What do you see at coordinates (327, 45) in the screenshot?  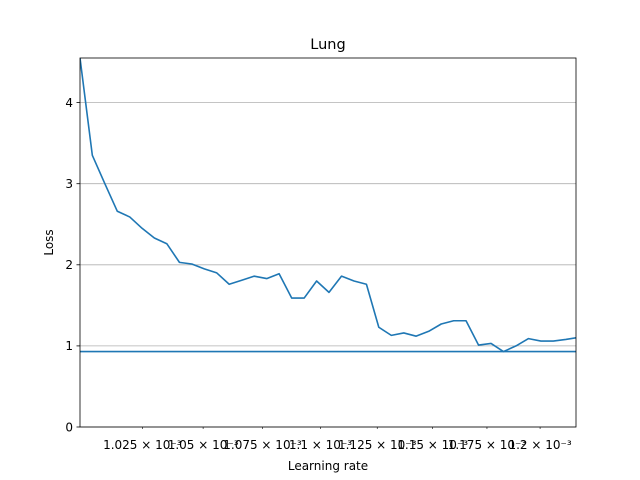 I see `chart-title: Lung` at bounding box center [327, 45].